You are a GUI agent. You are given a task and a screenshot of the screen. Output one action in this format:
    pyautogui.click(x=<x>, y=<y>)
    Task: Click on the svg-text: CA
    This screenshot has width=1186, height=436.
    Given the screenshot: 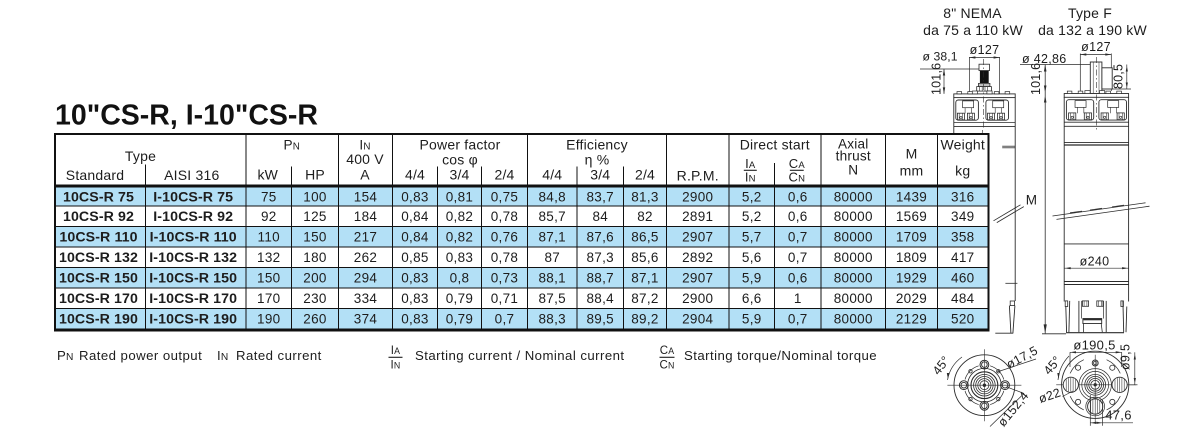 What is the action you would take?
    pyautogui.click(x=797, y=163)
    